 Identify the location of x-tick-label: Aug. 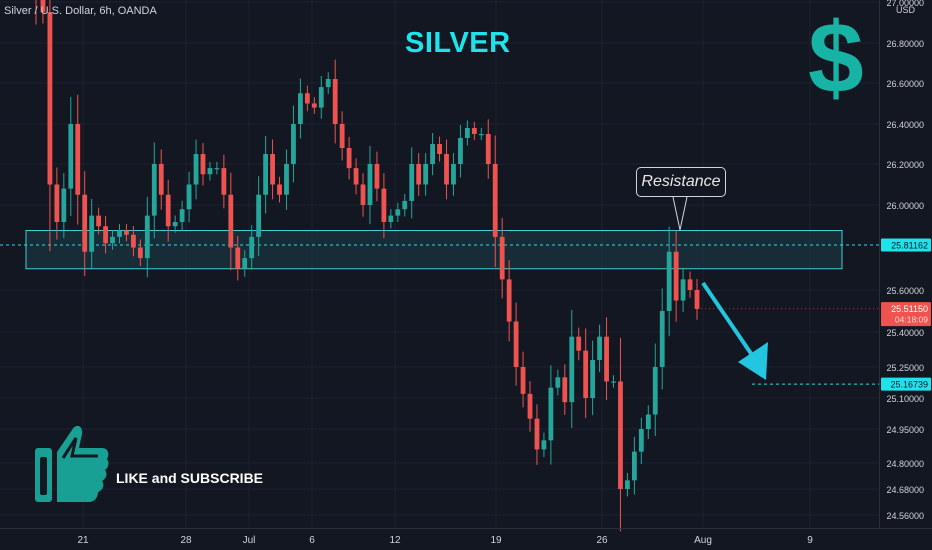
(703, 540).